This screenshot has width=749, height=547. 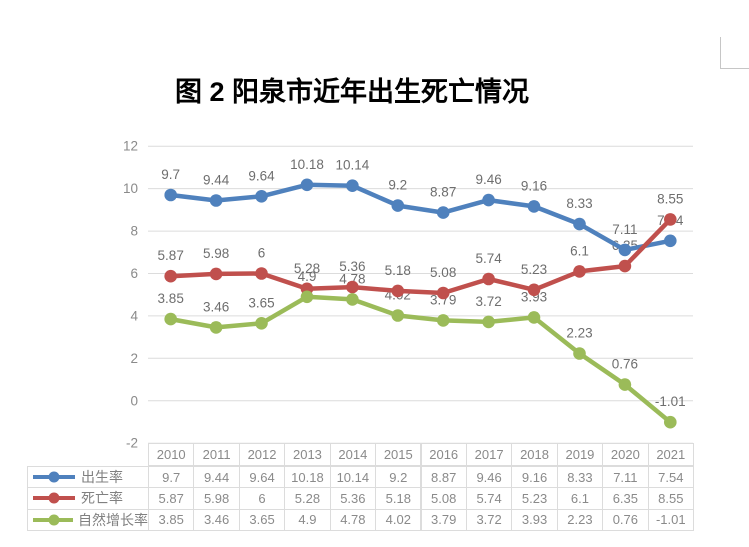 I want to click on data-label: -1.01, so click(x=670, y=401).